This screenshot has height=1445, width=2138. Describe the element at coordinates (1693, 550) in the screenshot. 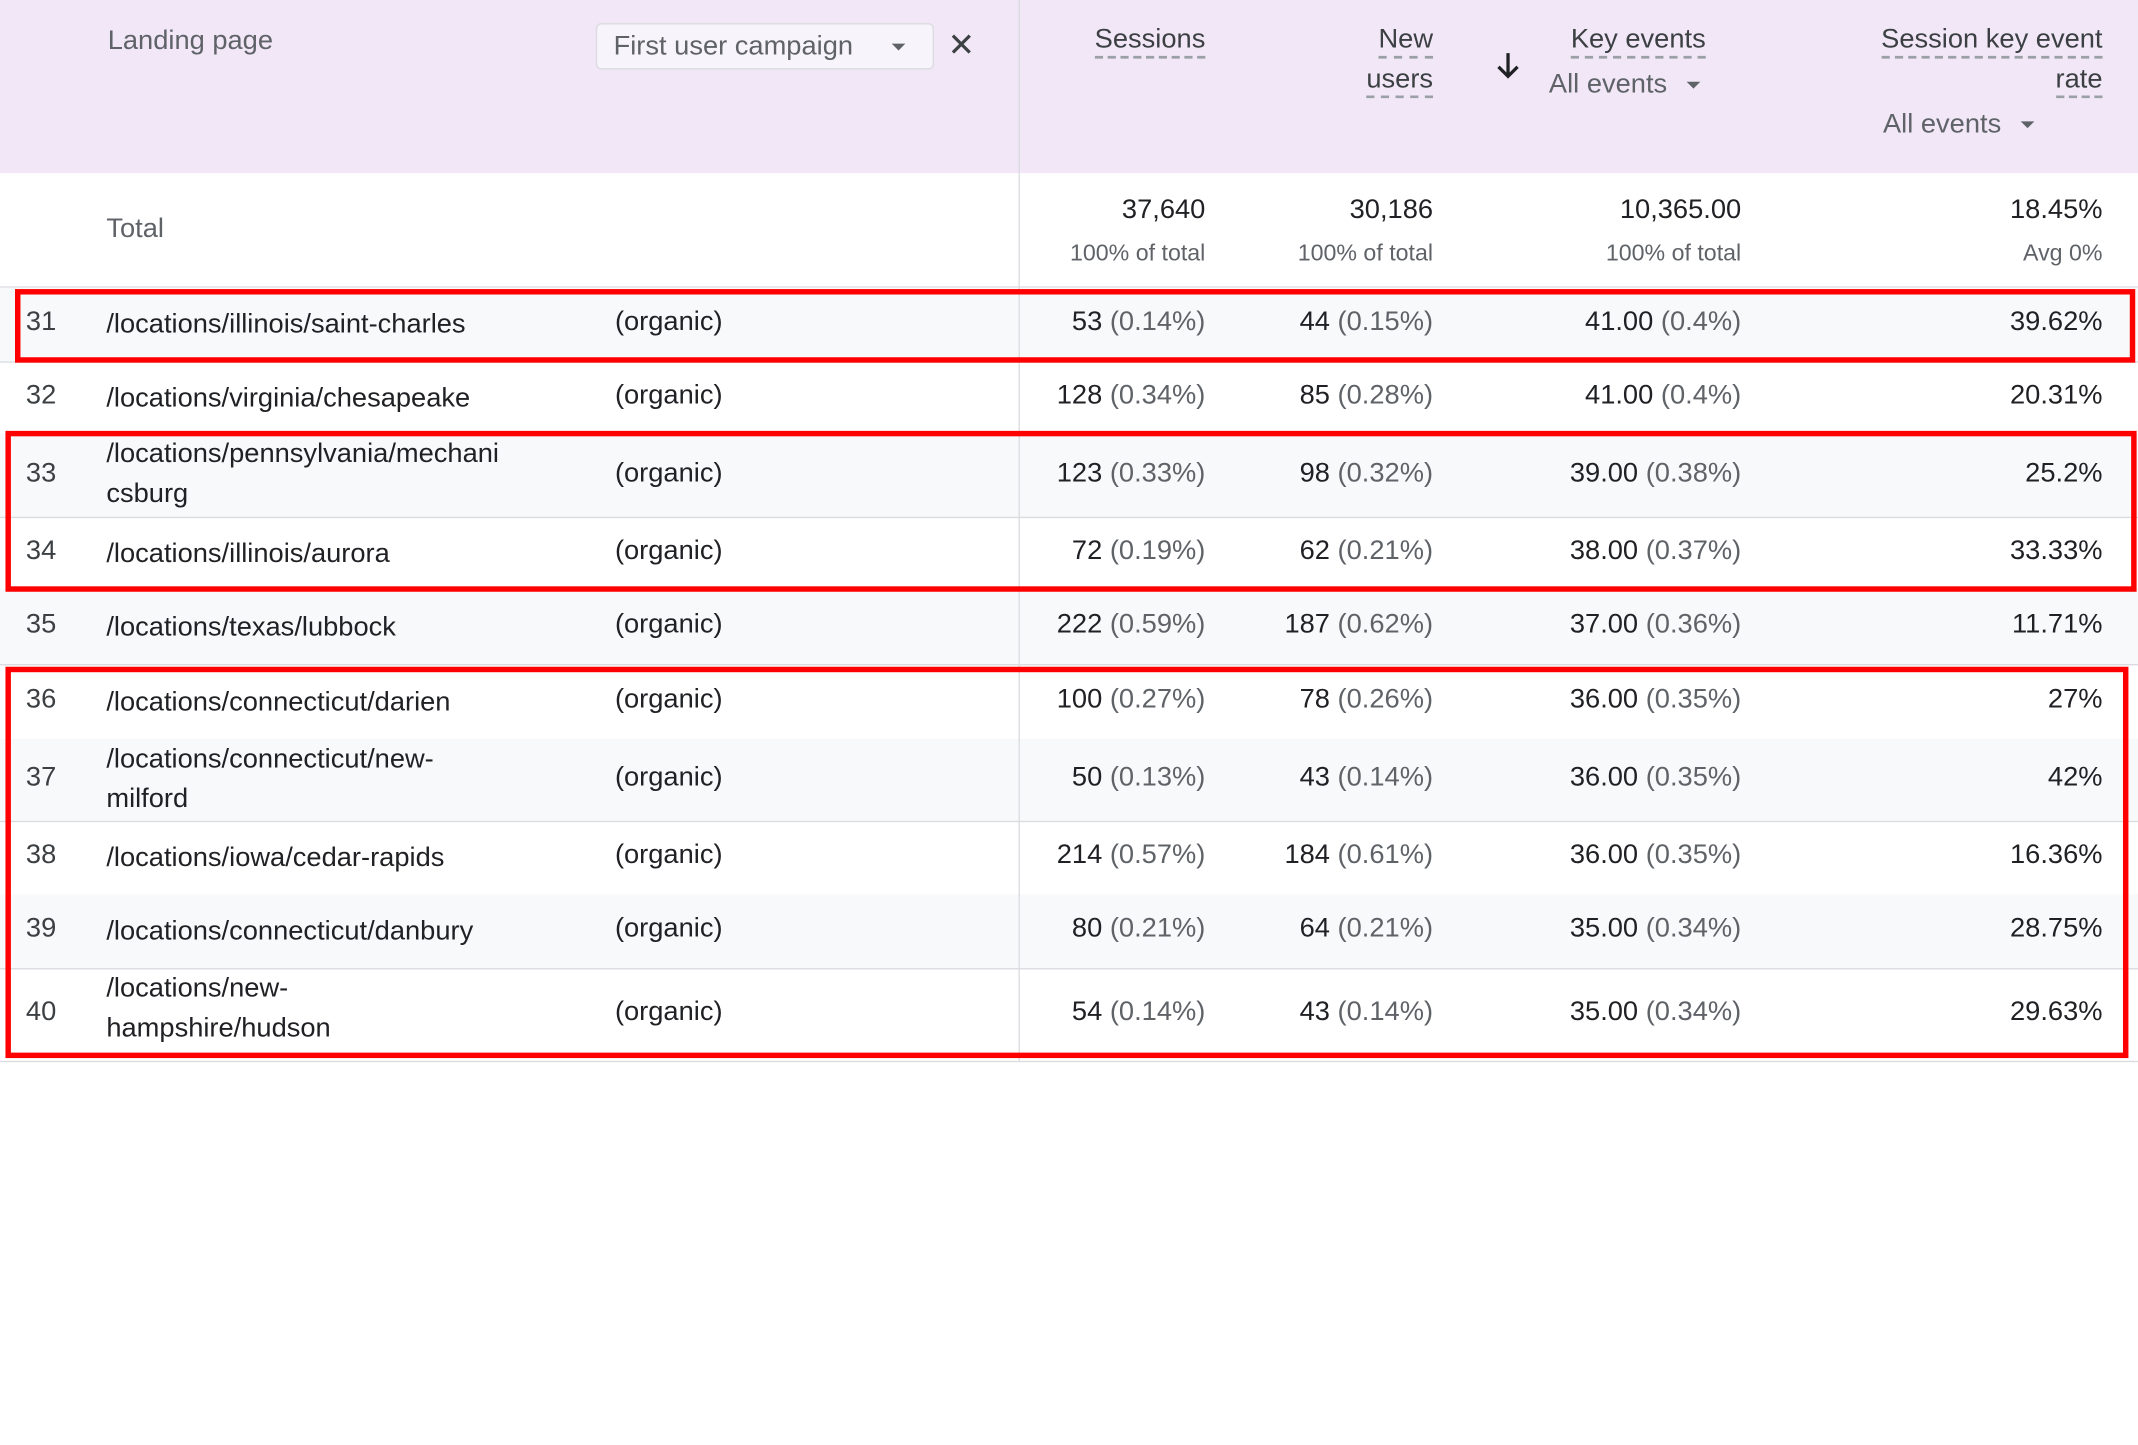

I see `key-events-cell-percent: (0.37%)` at that location.